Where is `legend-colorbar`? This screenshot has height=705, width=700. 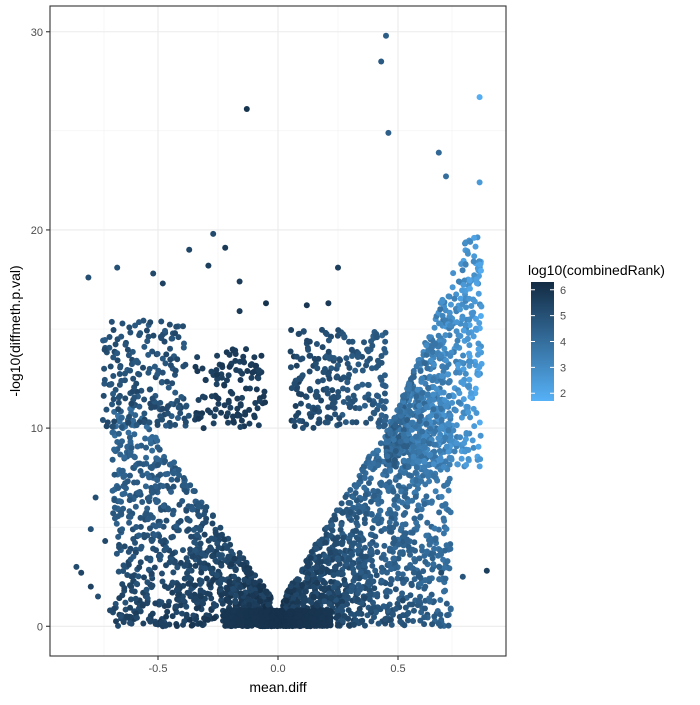
legend-colorbar is located at coordinates (542, 341).